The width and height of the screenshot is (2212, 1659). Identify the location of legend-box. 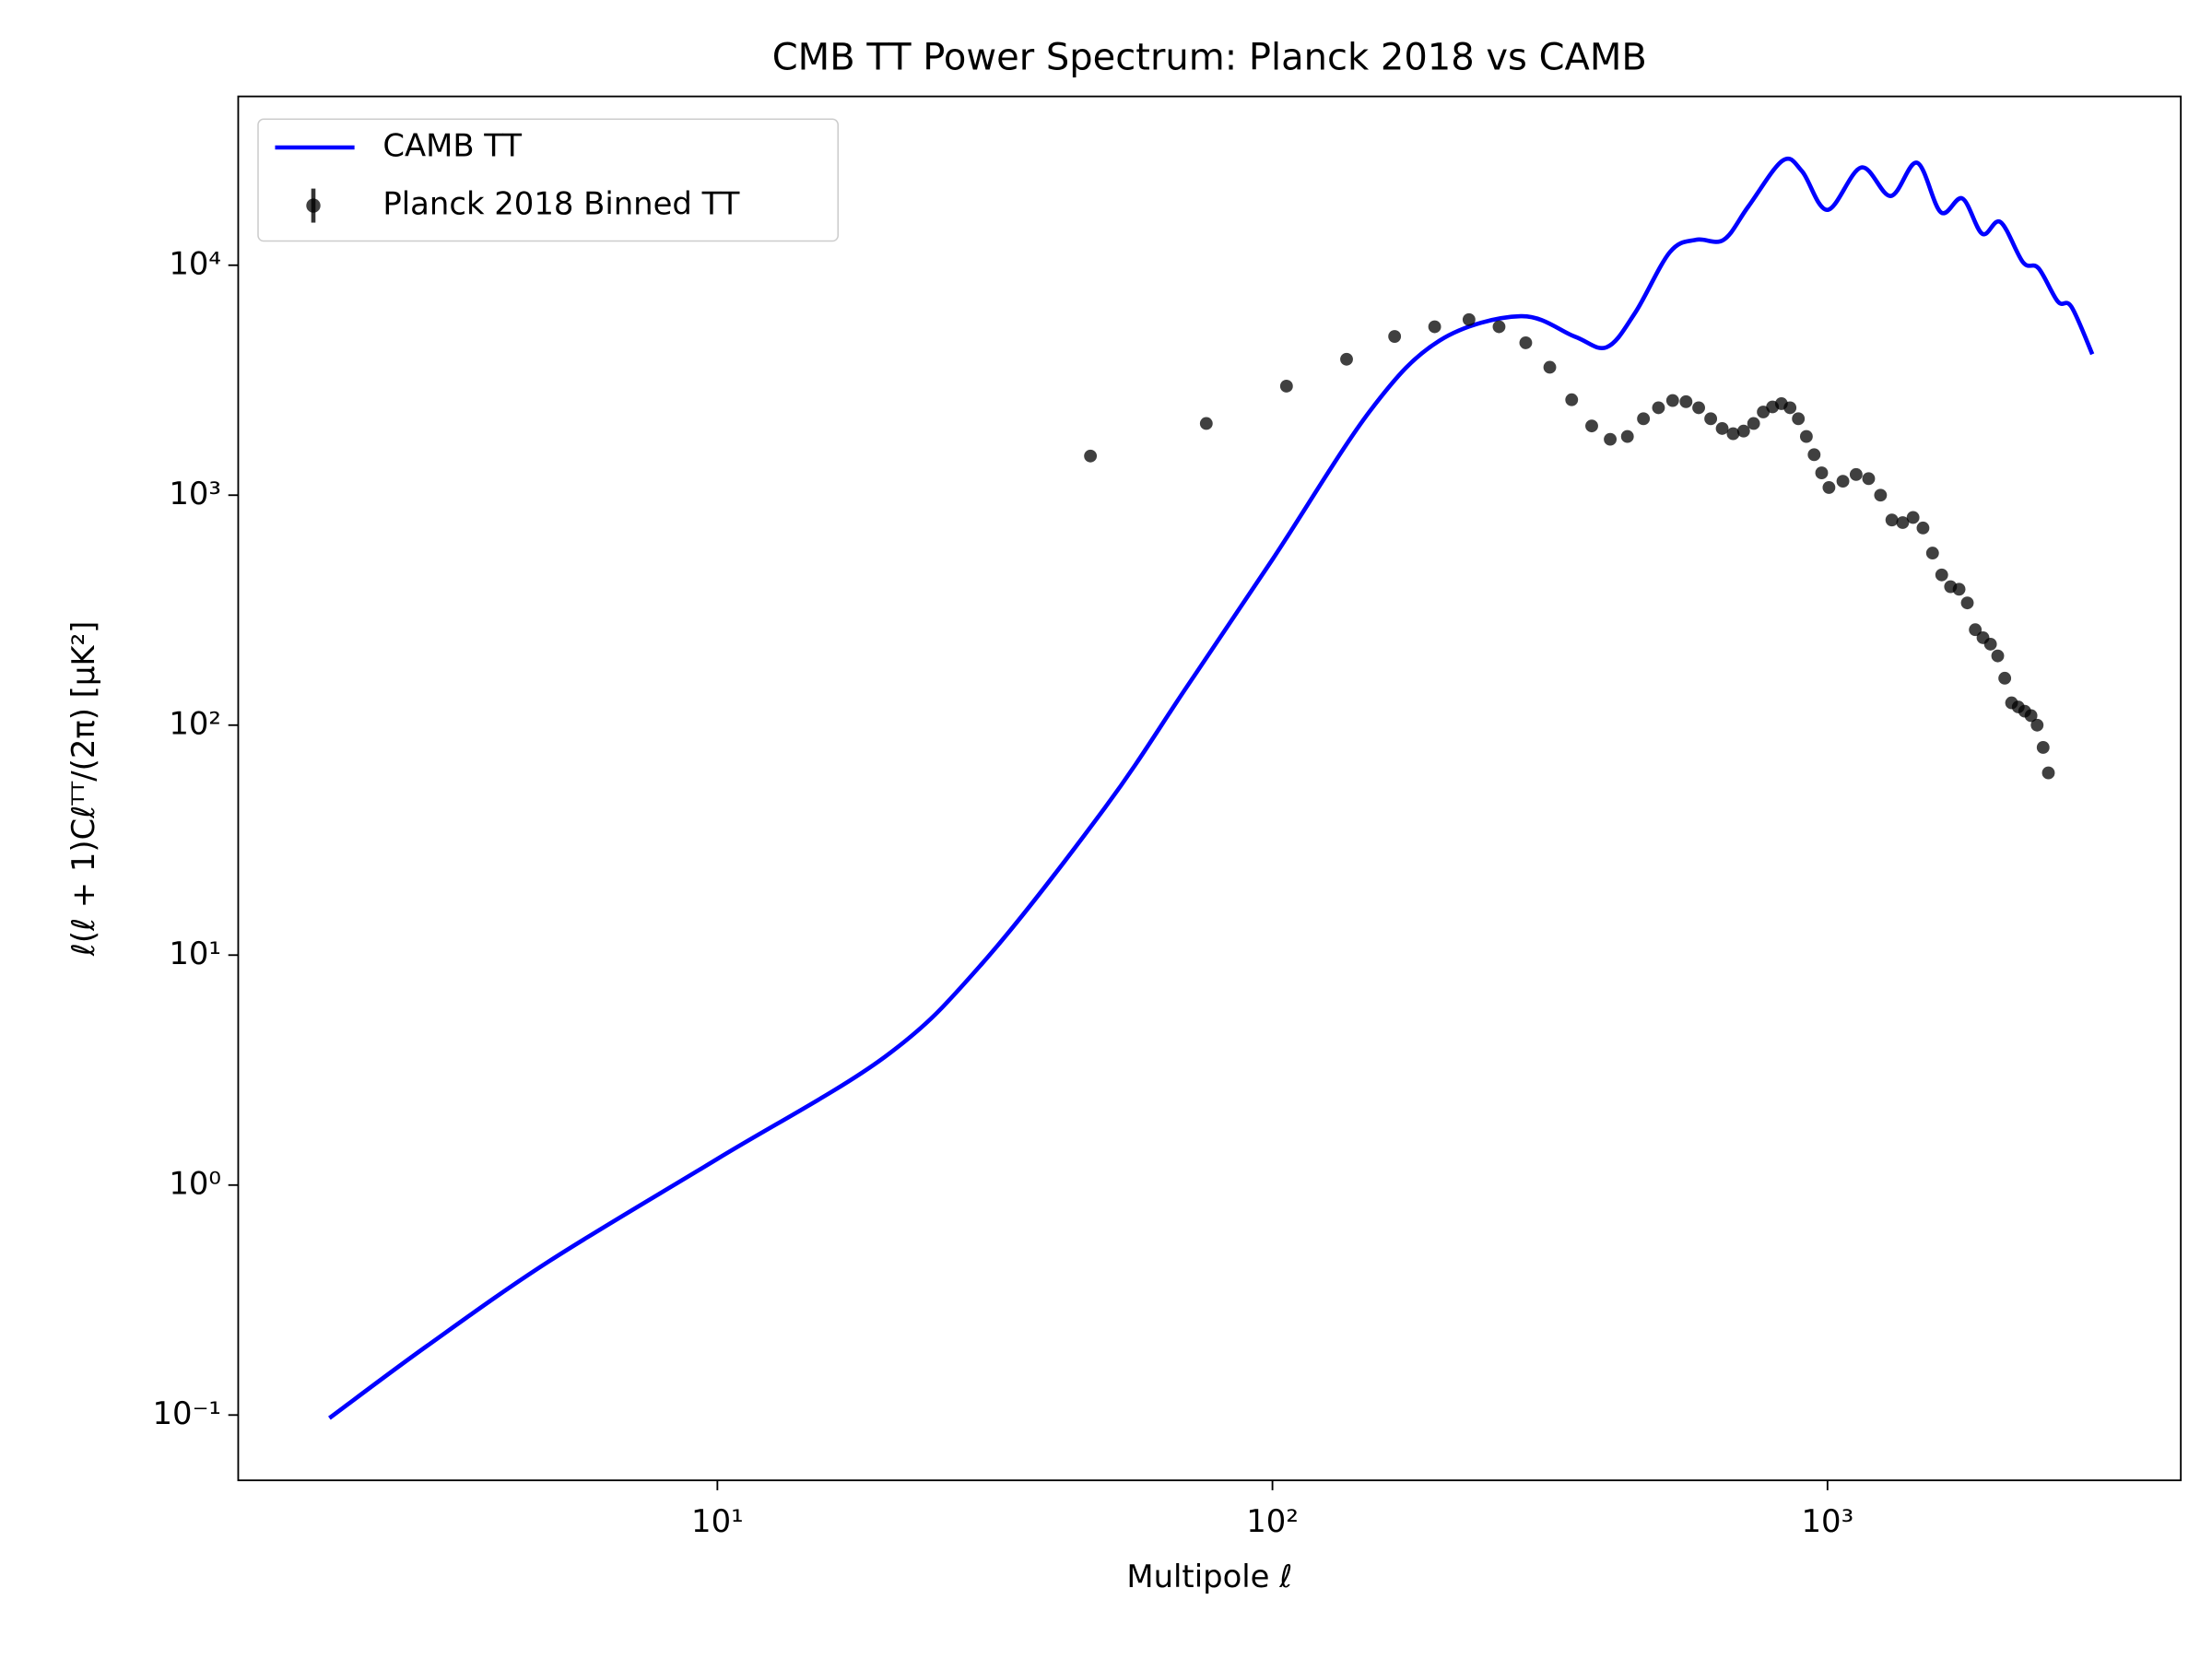
(548, 180).